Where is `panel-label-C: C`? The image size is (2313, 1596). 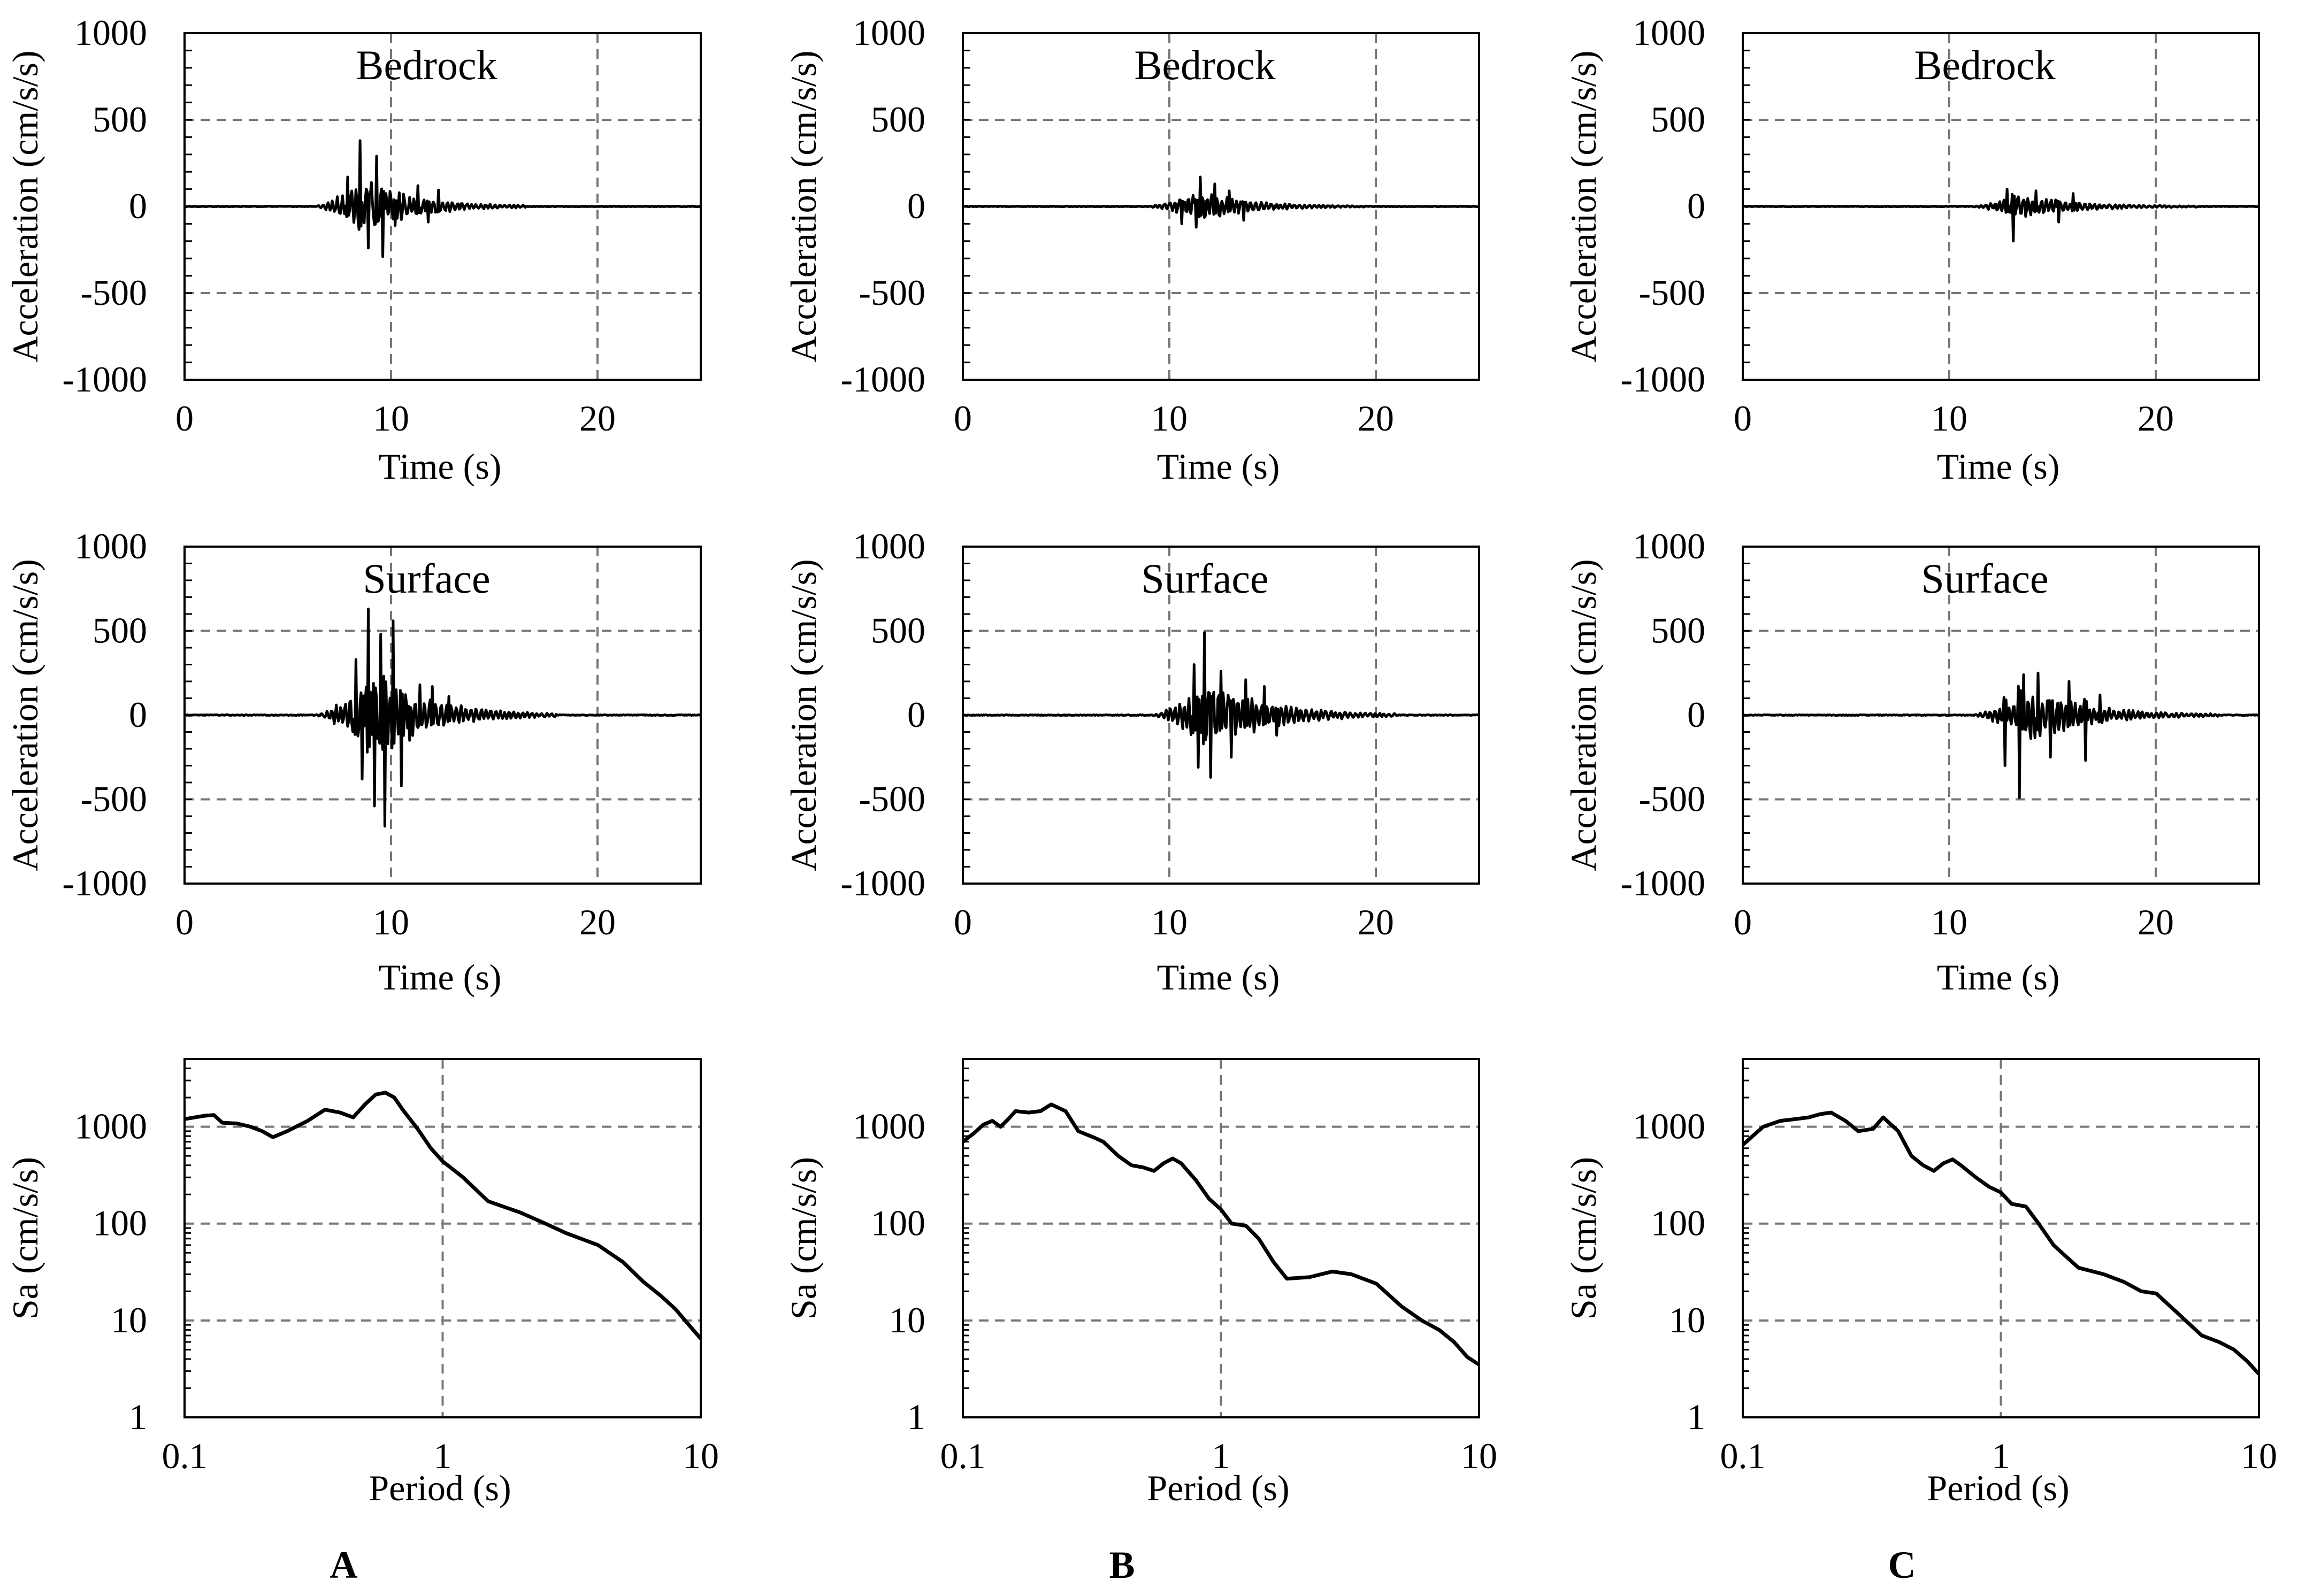
panel-label-C: C is located at coordinates (1902, 1565).